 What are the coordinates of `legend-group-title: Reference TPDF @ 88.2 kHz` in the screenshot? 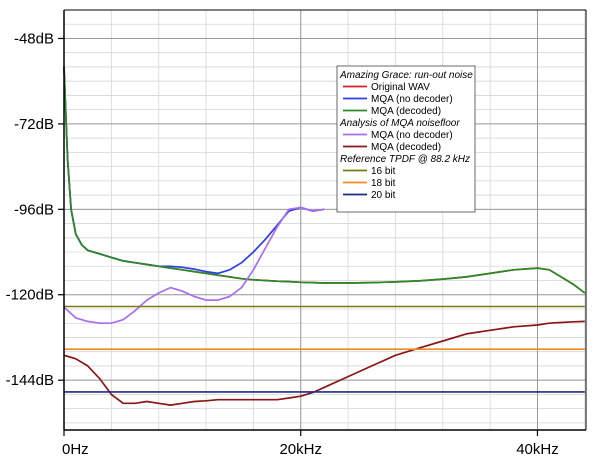 It's located at (405, 159).